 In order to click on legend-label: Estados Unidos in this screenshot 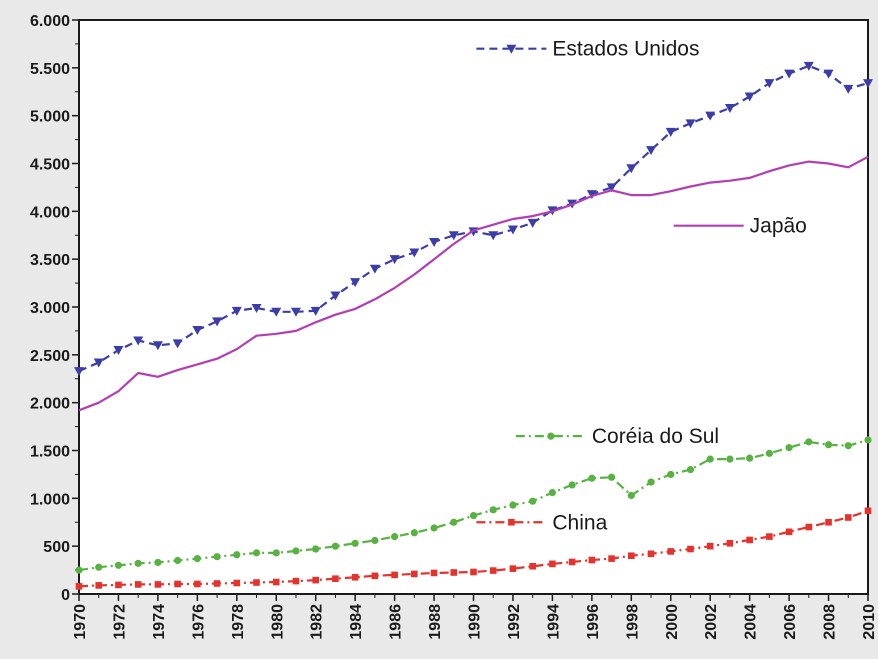, I will do `click(625, 49)`.